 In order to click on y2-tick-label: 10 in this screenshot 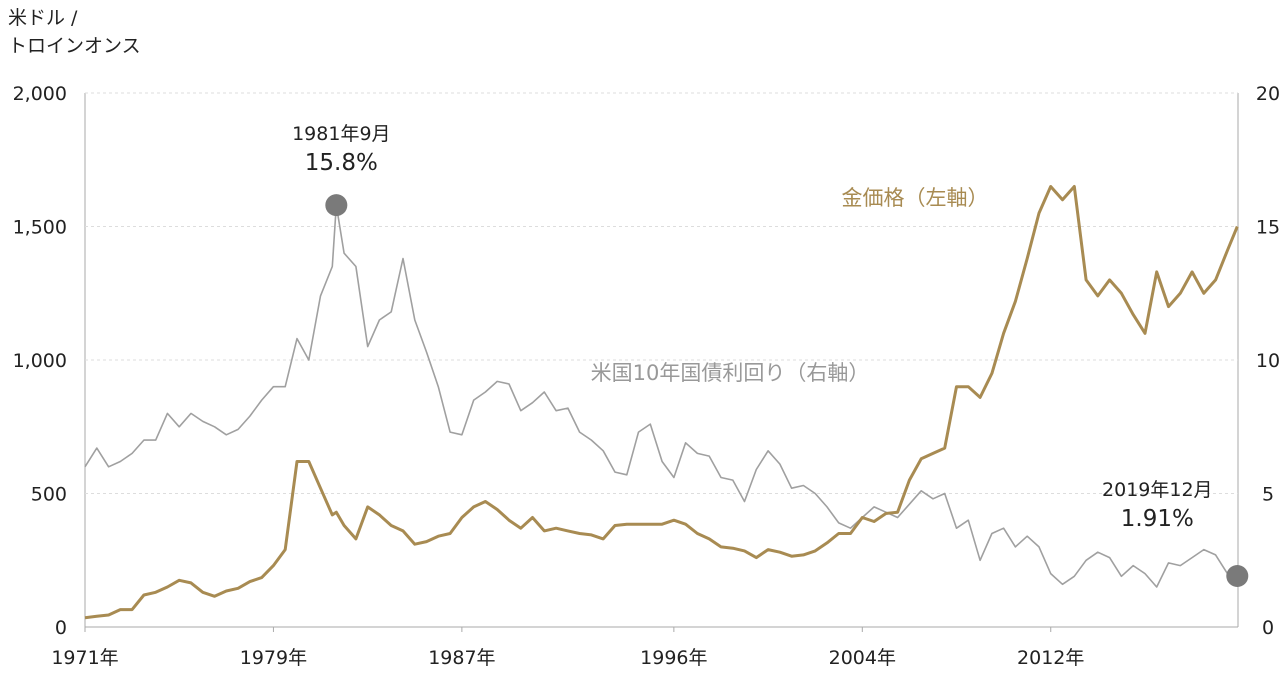, I will do `click(1268, 361)`.